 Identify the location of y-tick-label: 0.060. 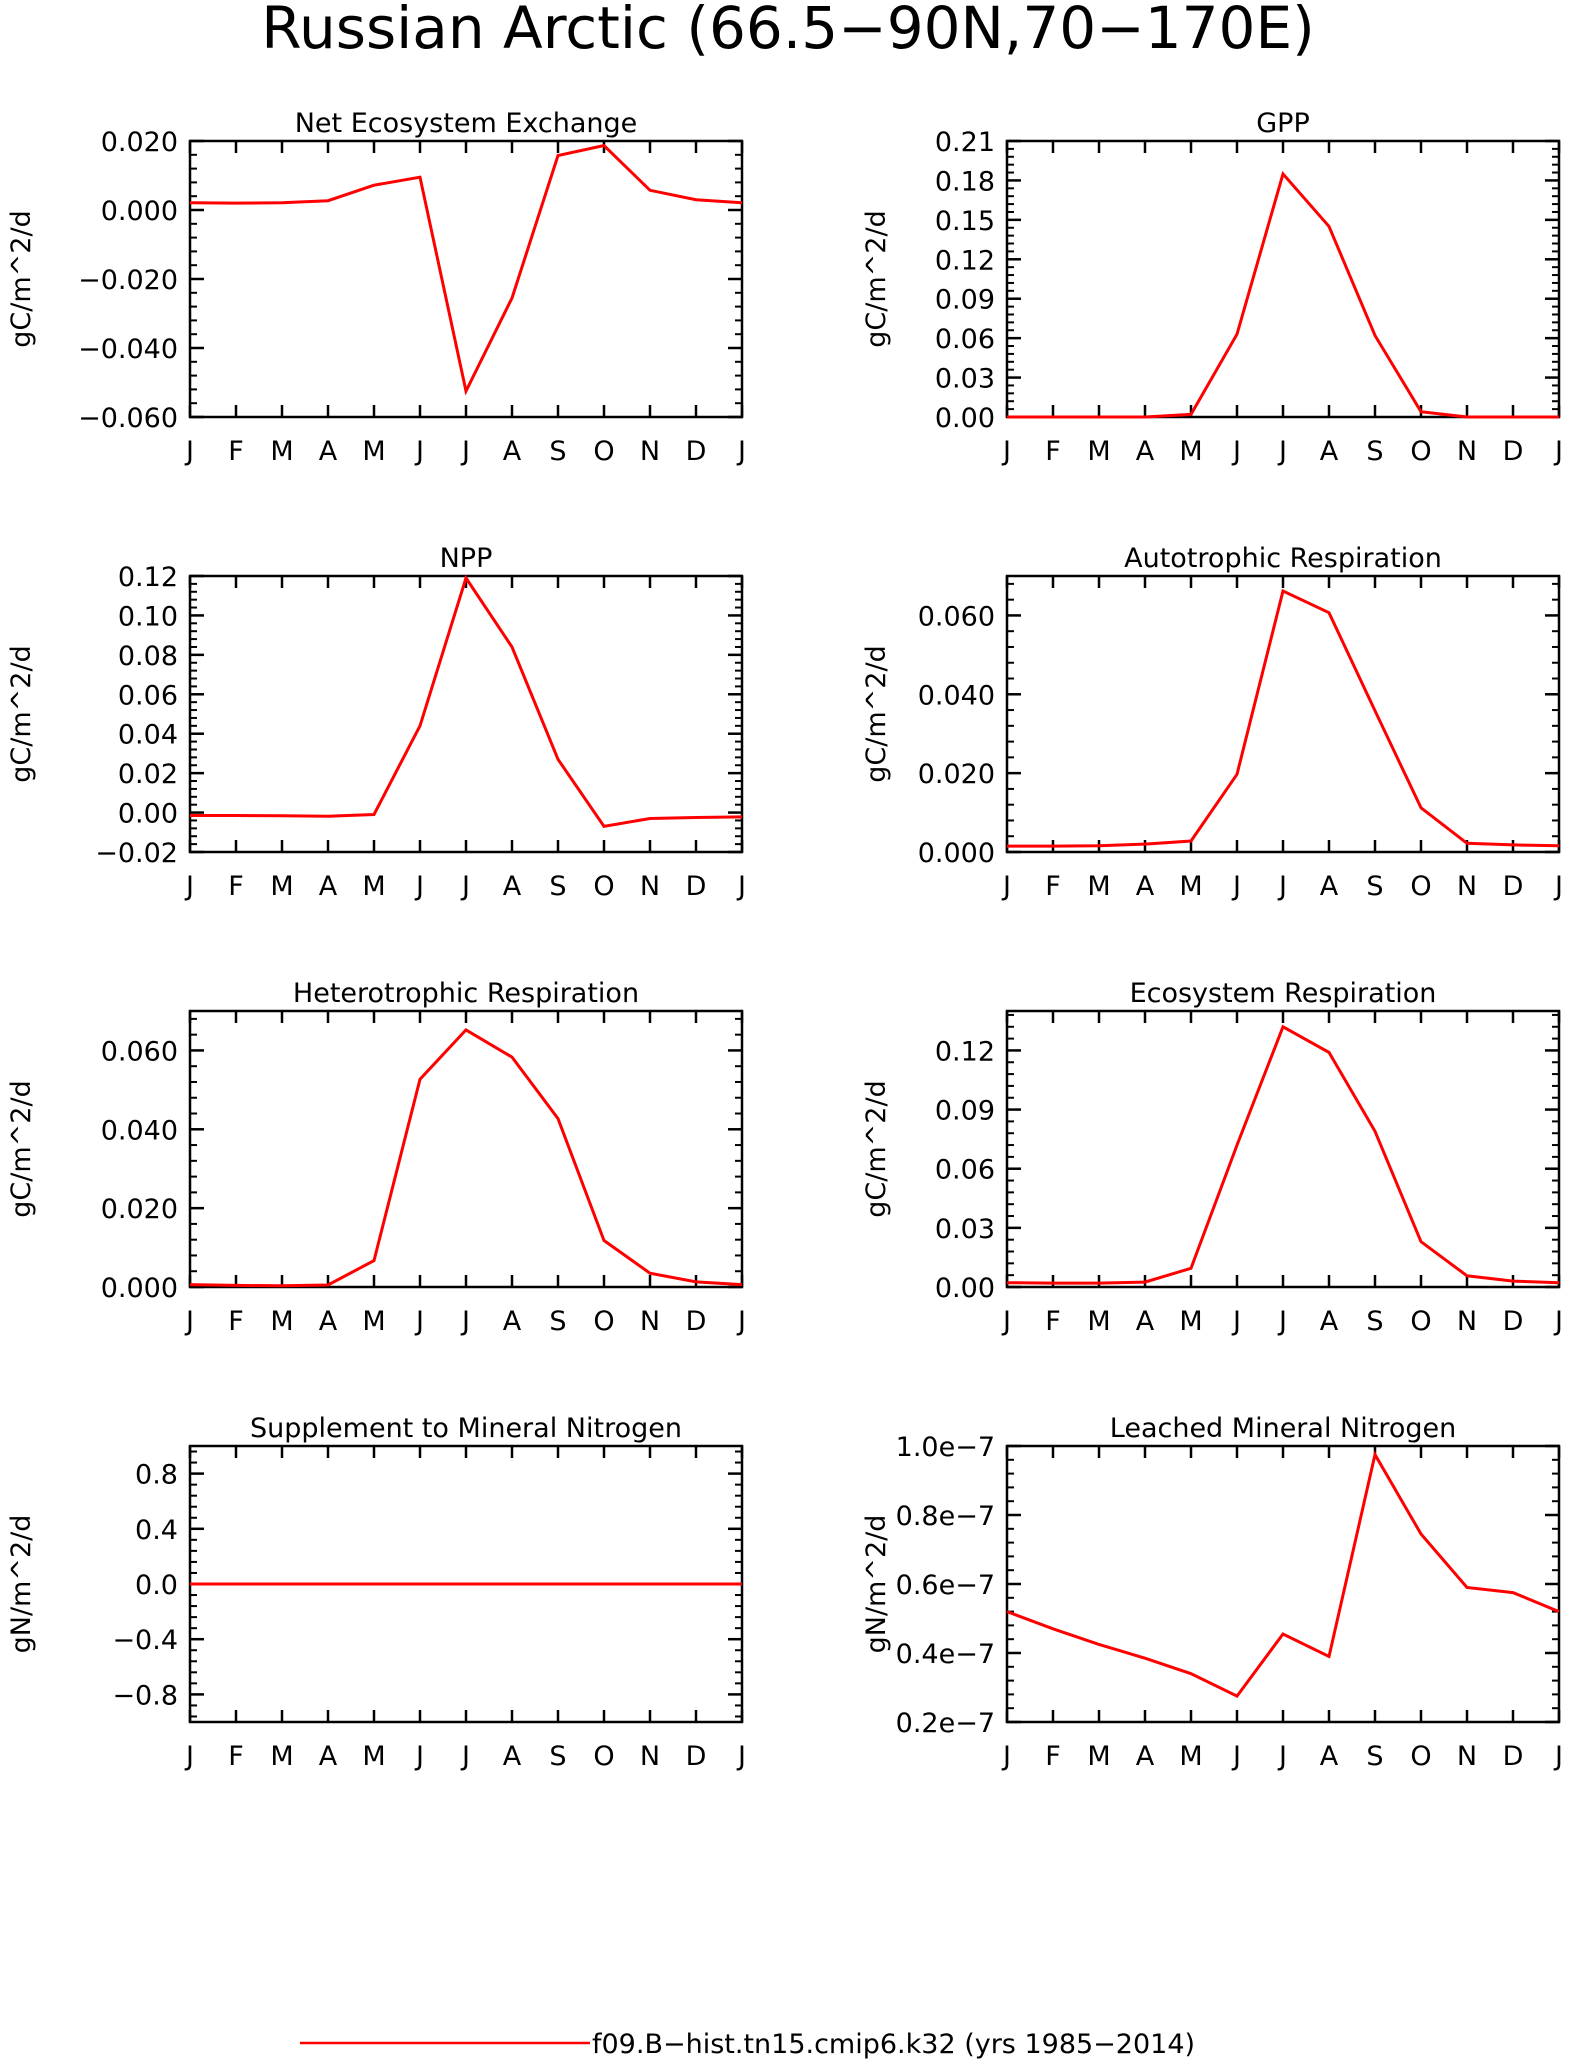
(956, 616).